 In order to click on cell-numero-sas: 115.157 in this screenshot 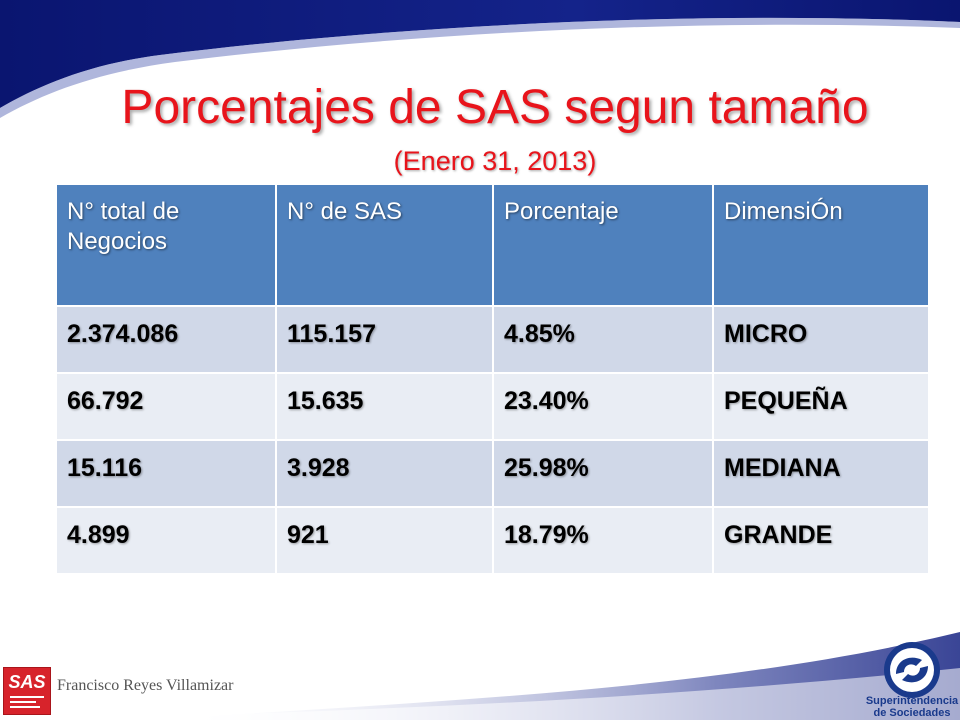, I will do `click(385, 340)`.